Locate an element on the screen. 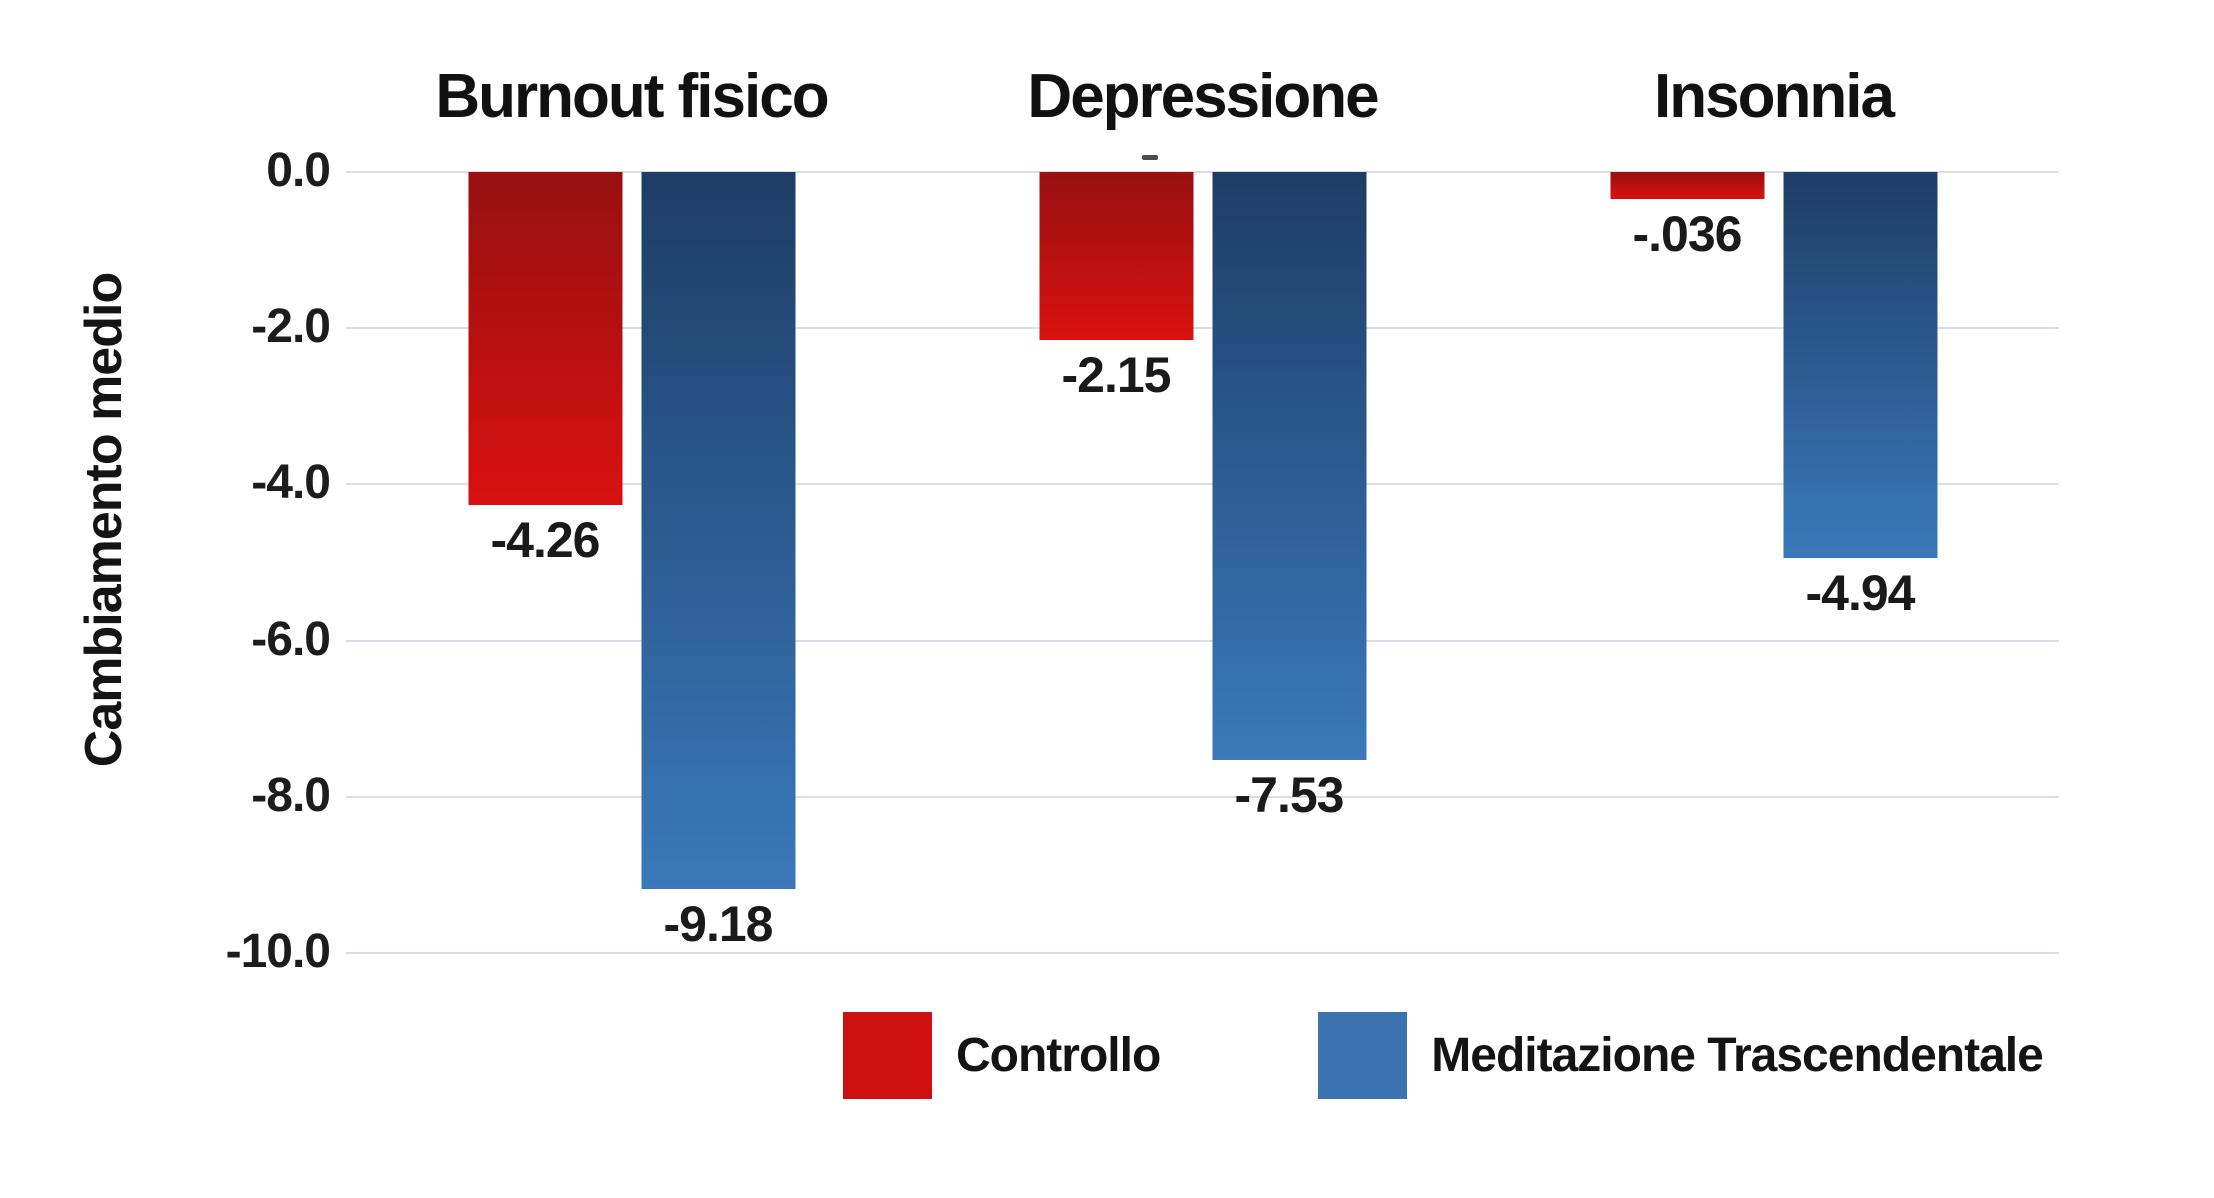  bar-meditazione-trascendentale: -7.53 is located at coordinates (1289, 496).